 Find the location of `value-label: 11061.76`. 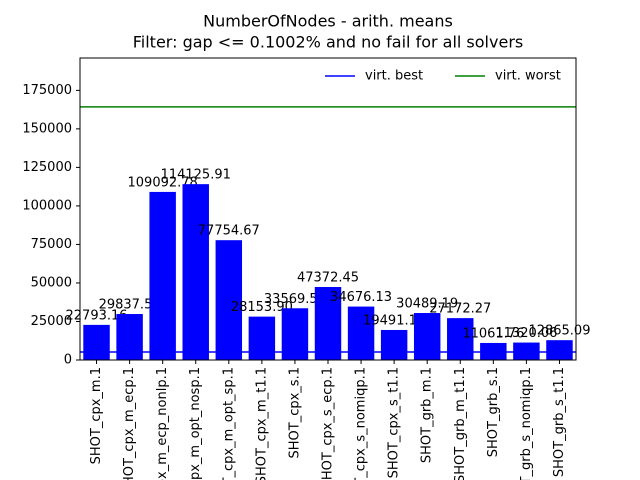

value-label: 11061.76 is located at coordinates (493, 333).